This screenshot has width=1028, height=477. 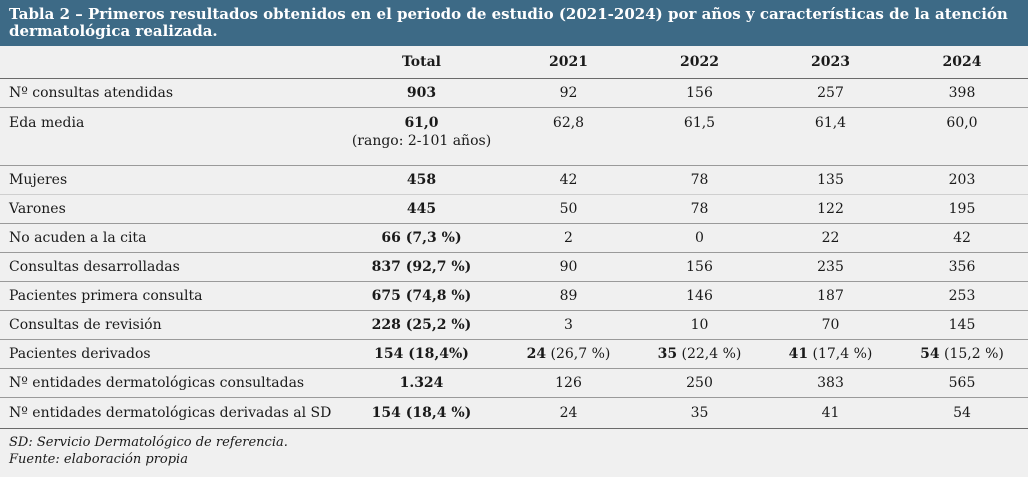 I want to click on header-2021: 2021, so click(x=568, y=62).